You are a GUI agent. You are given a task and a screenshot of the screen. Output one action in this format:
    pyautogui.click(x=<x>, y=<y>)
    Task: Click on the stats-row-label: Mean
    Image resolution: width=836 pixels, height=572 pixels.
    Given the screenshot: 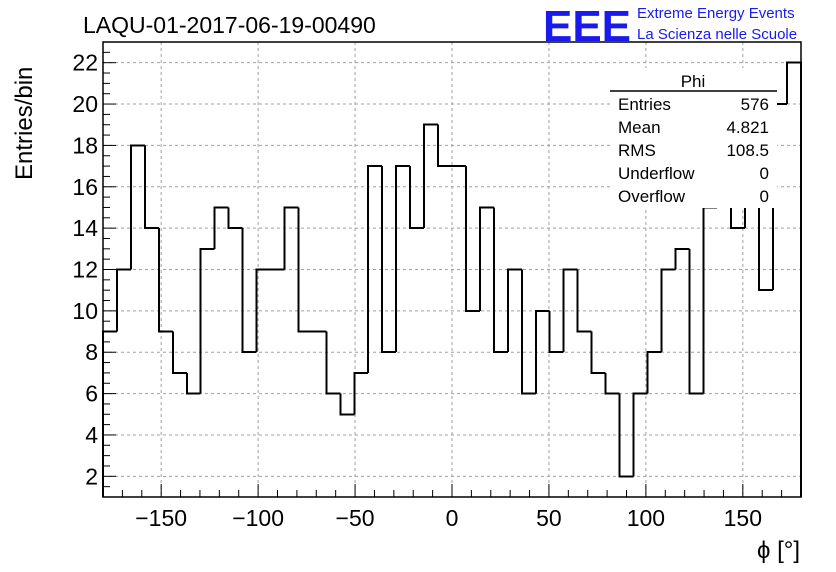 What is the action you would take?
    pyautogui.click(x=639, y=127)
    